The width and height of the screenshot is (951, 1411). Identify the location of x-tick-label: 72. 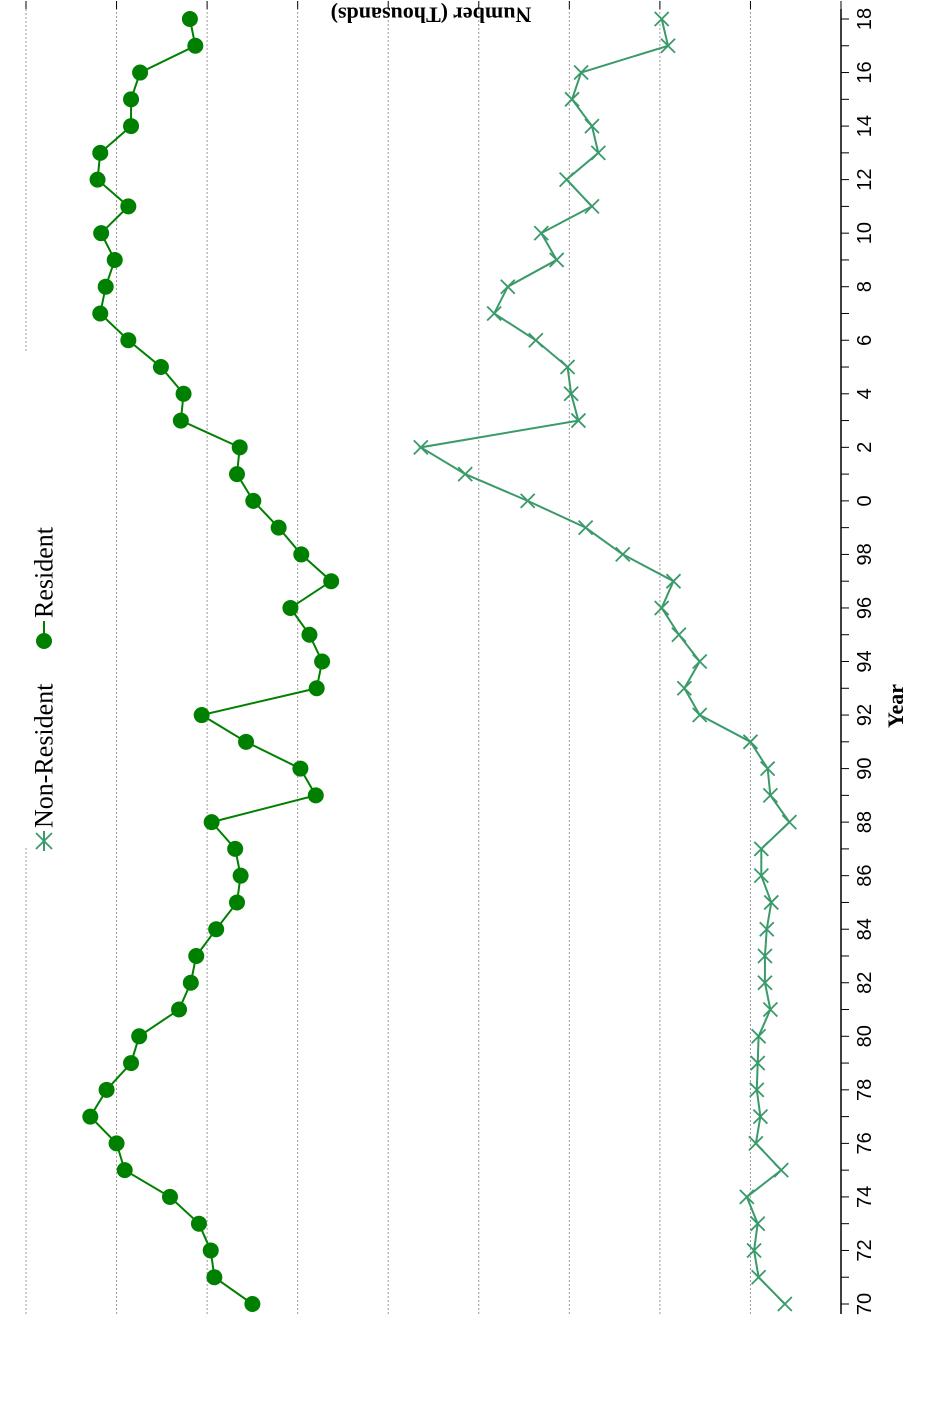
(865, 1250).